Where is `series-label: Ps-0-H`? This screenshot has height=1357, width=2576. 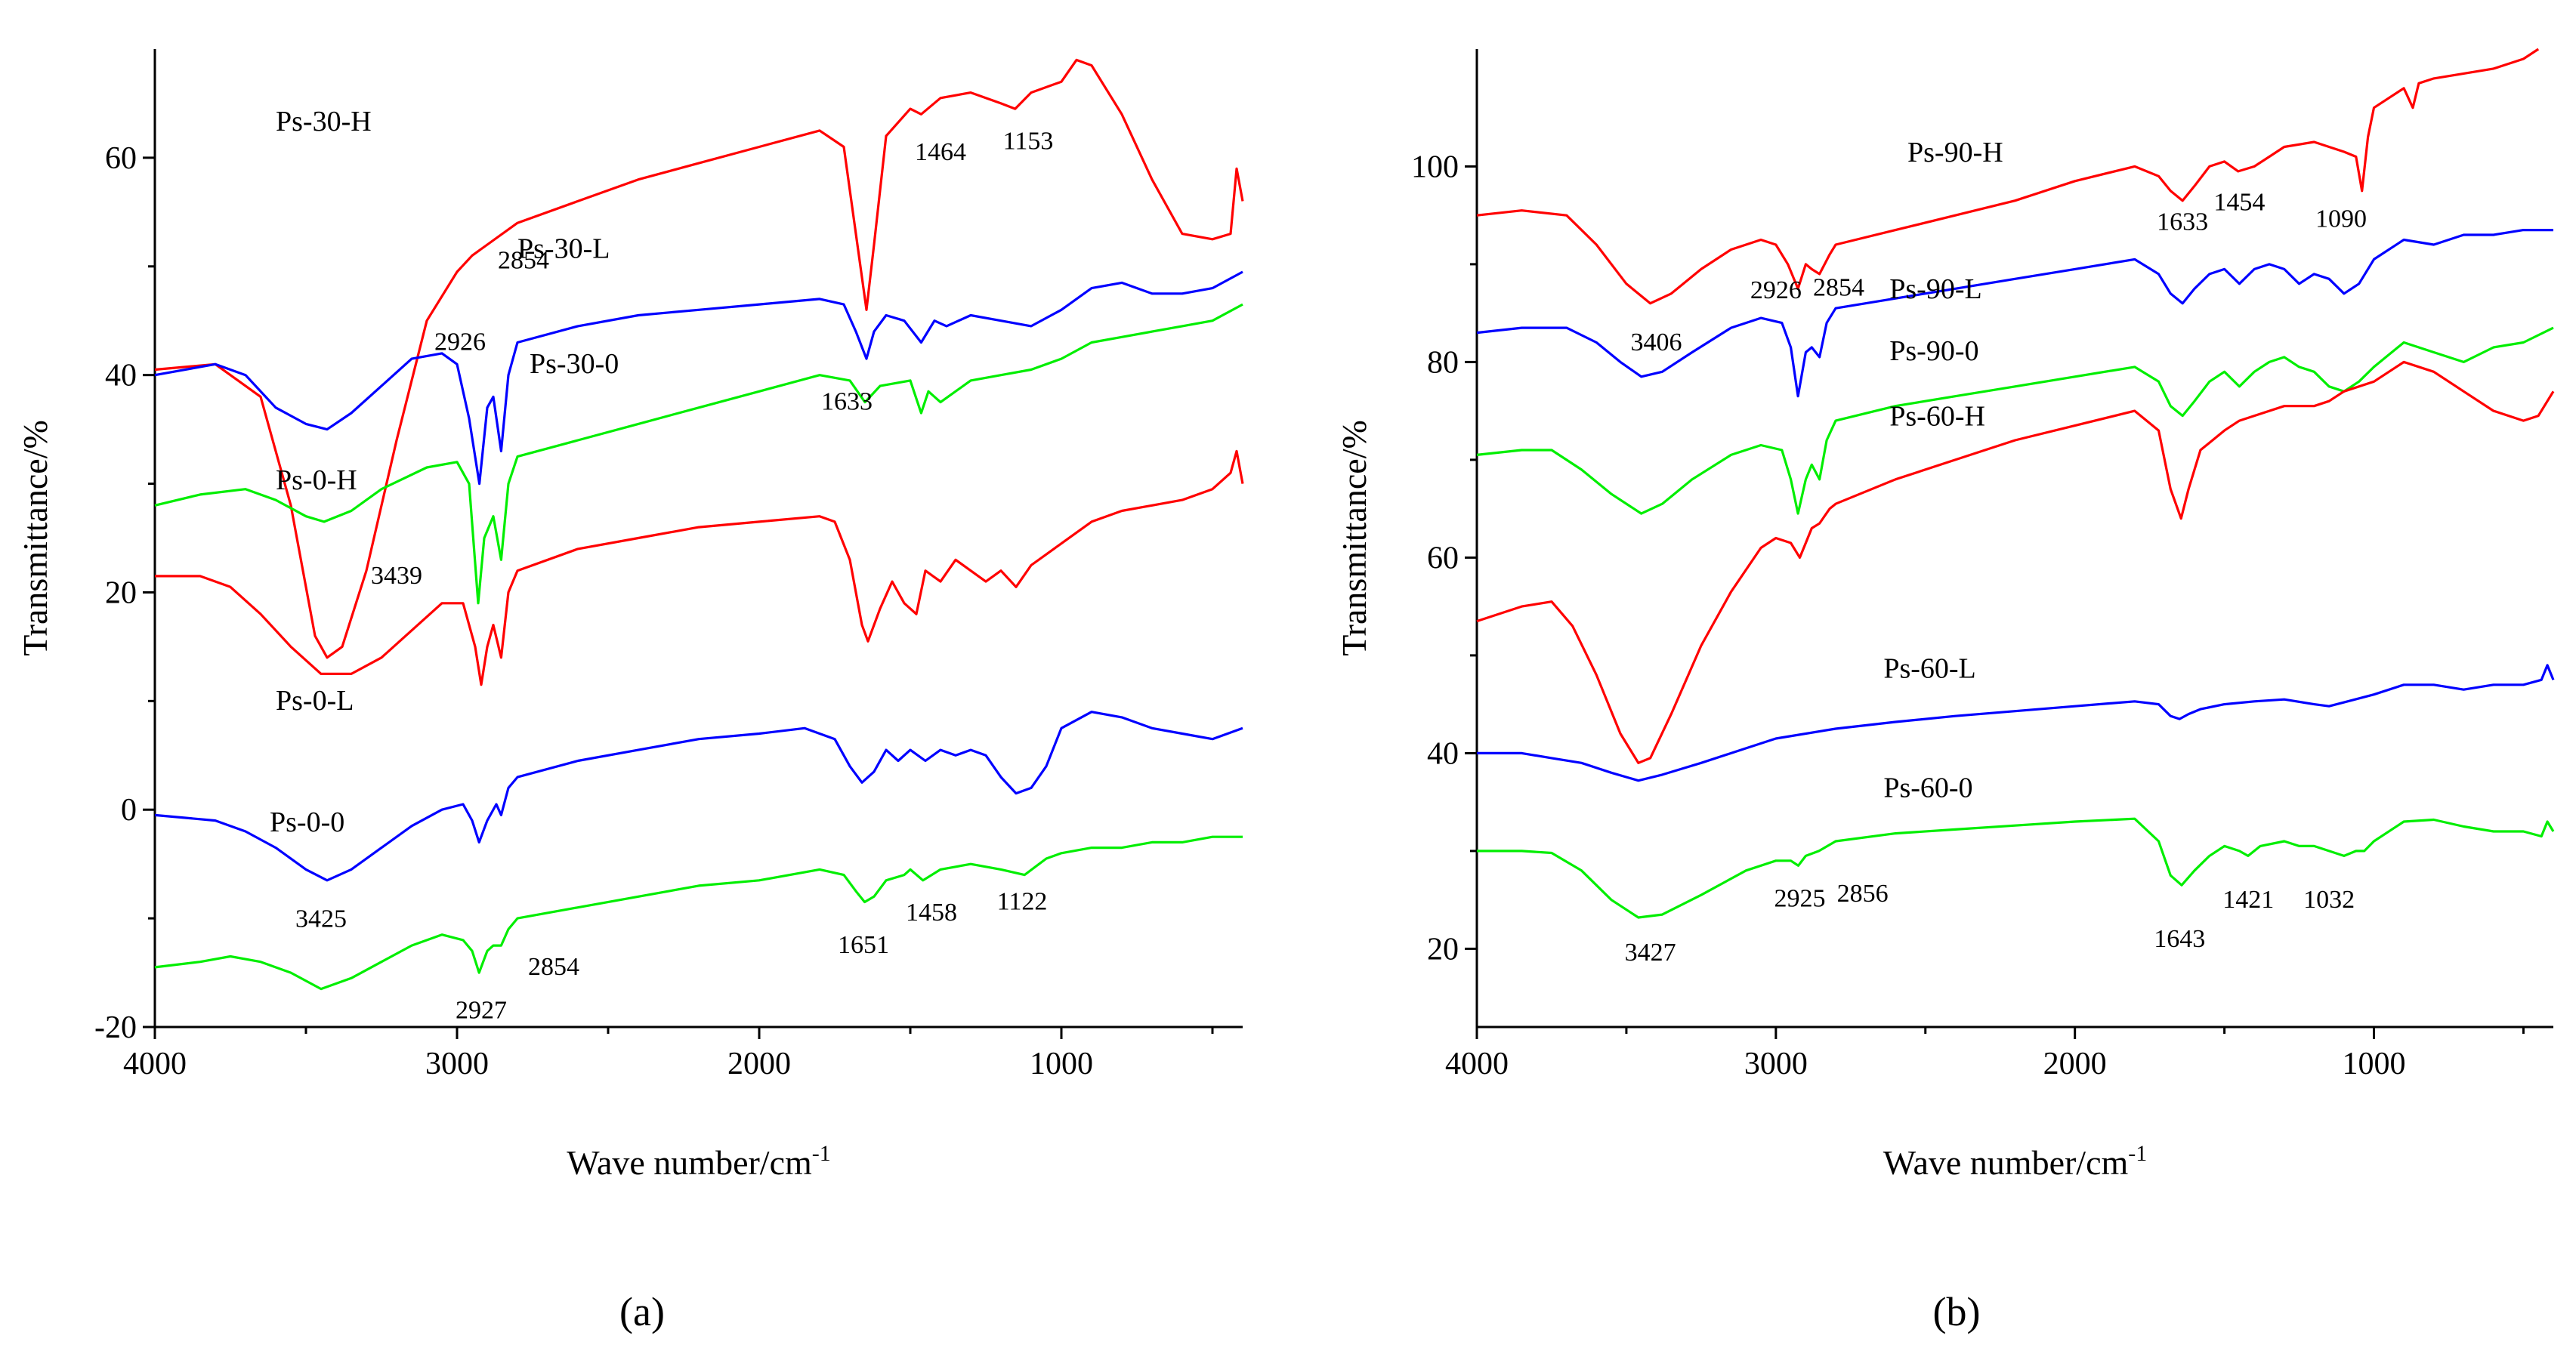 series-label: Ps-0-H is located at coordinates (316, 480).